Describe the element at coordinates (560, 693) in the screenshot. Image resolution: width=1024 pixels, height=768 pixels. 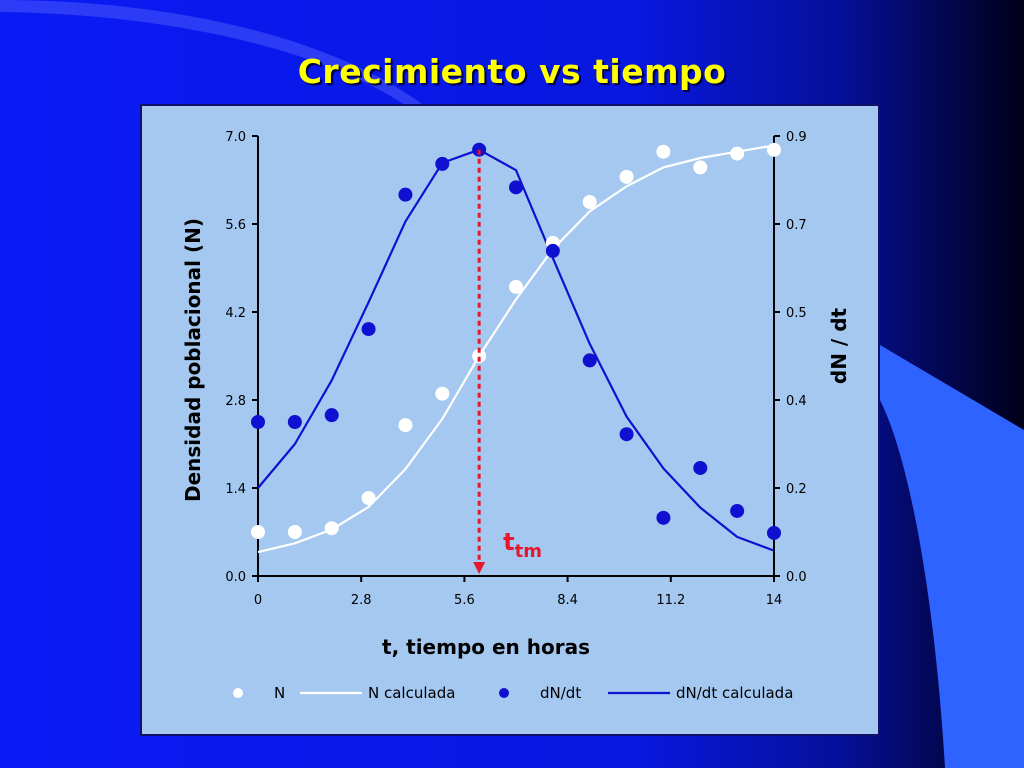
I see `legend-label-dn-dt: dN/dt` at that location.